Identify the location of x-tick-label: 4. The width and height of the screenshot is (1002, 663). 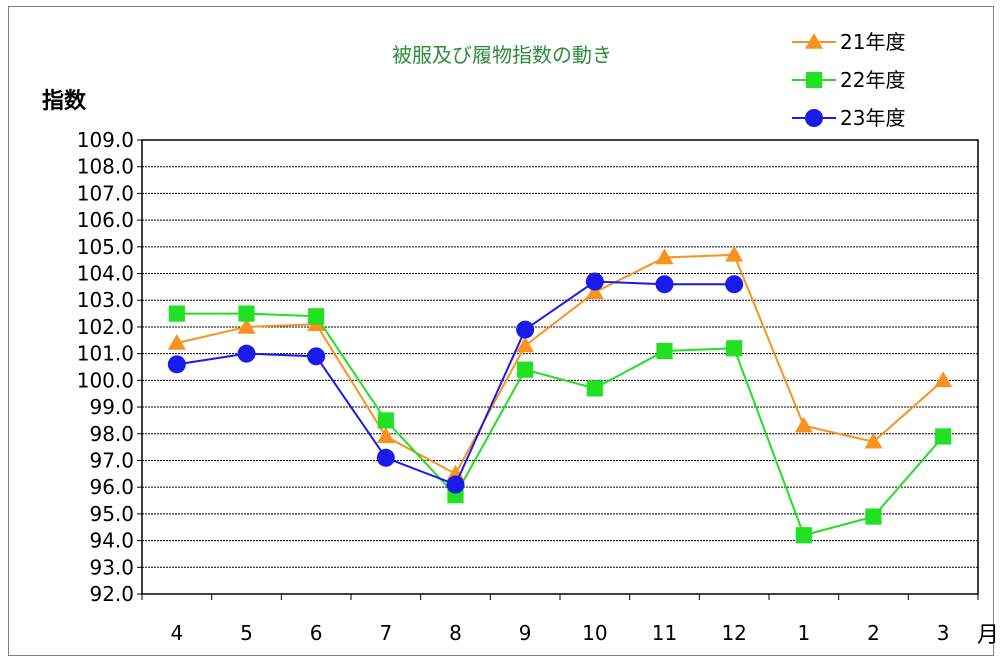
(176, 633).